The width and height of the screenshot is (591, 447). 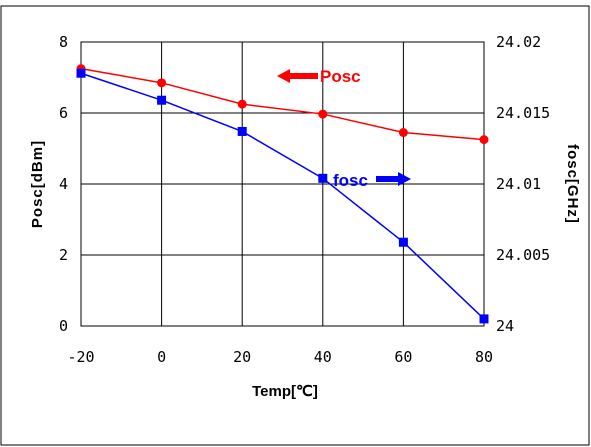 I want to click on series-line-posc, so click(x=282, y=104).